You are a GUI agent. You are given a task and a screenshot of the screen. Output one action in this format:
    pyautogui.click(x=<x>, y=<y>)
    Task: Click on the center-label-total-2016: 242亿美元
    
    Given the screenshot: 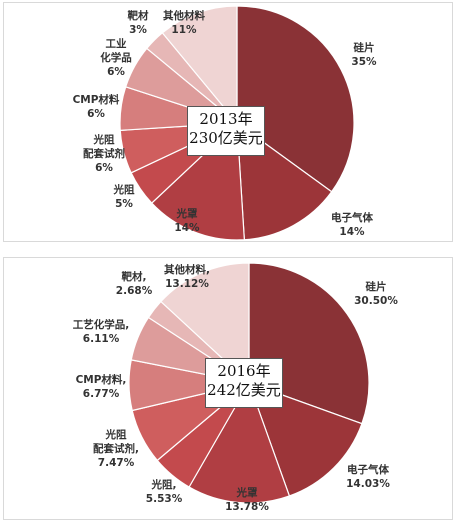 What is the action you would take?
    pyautogui.click(x=244, y=390)
    